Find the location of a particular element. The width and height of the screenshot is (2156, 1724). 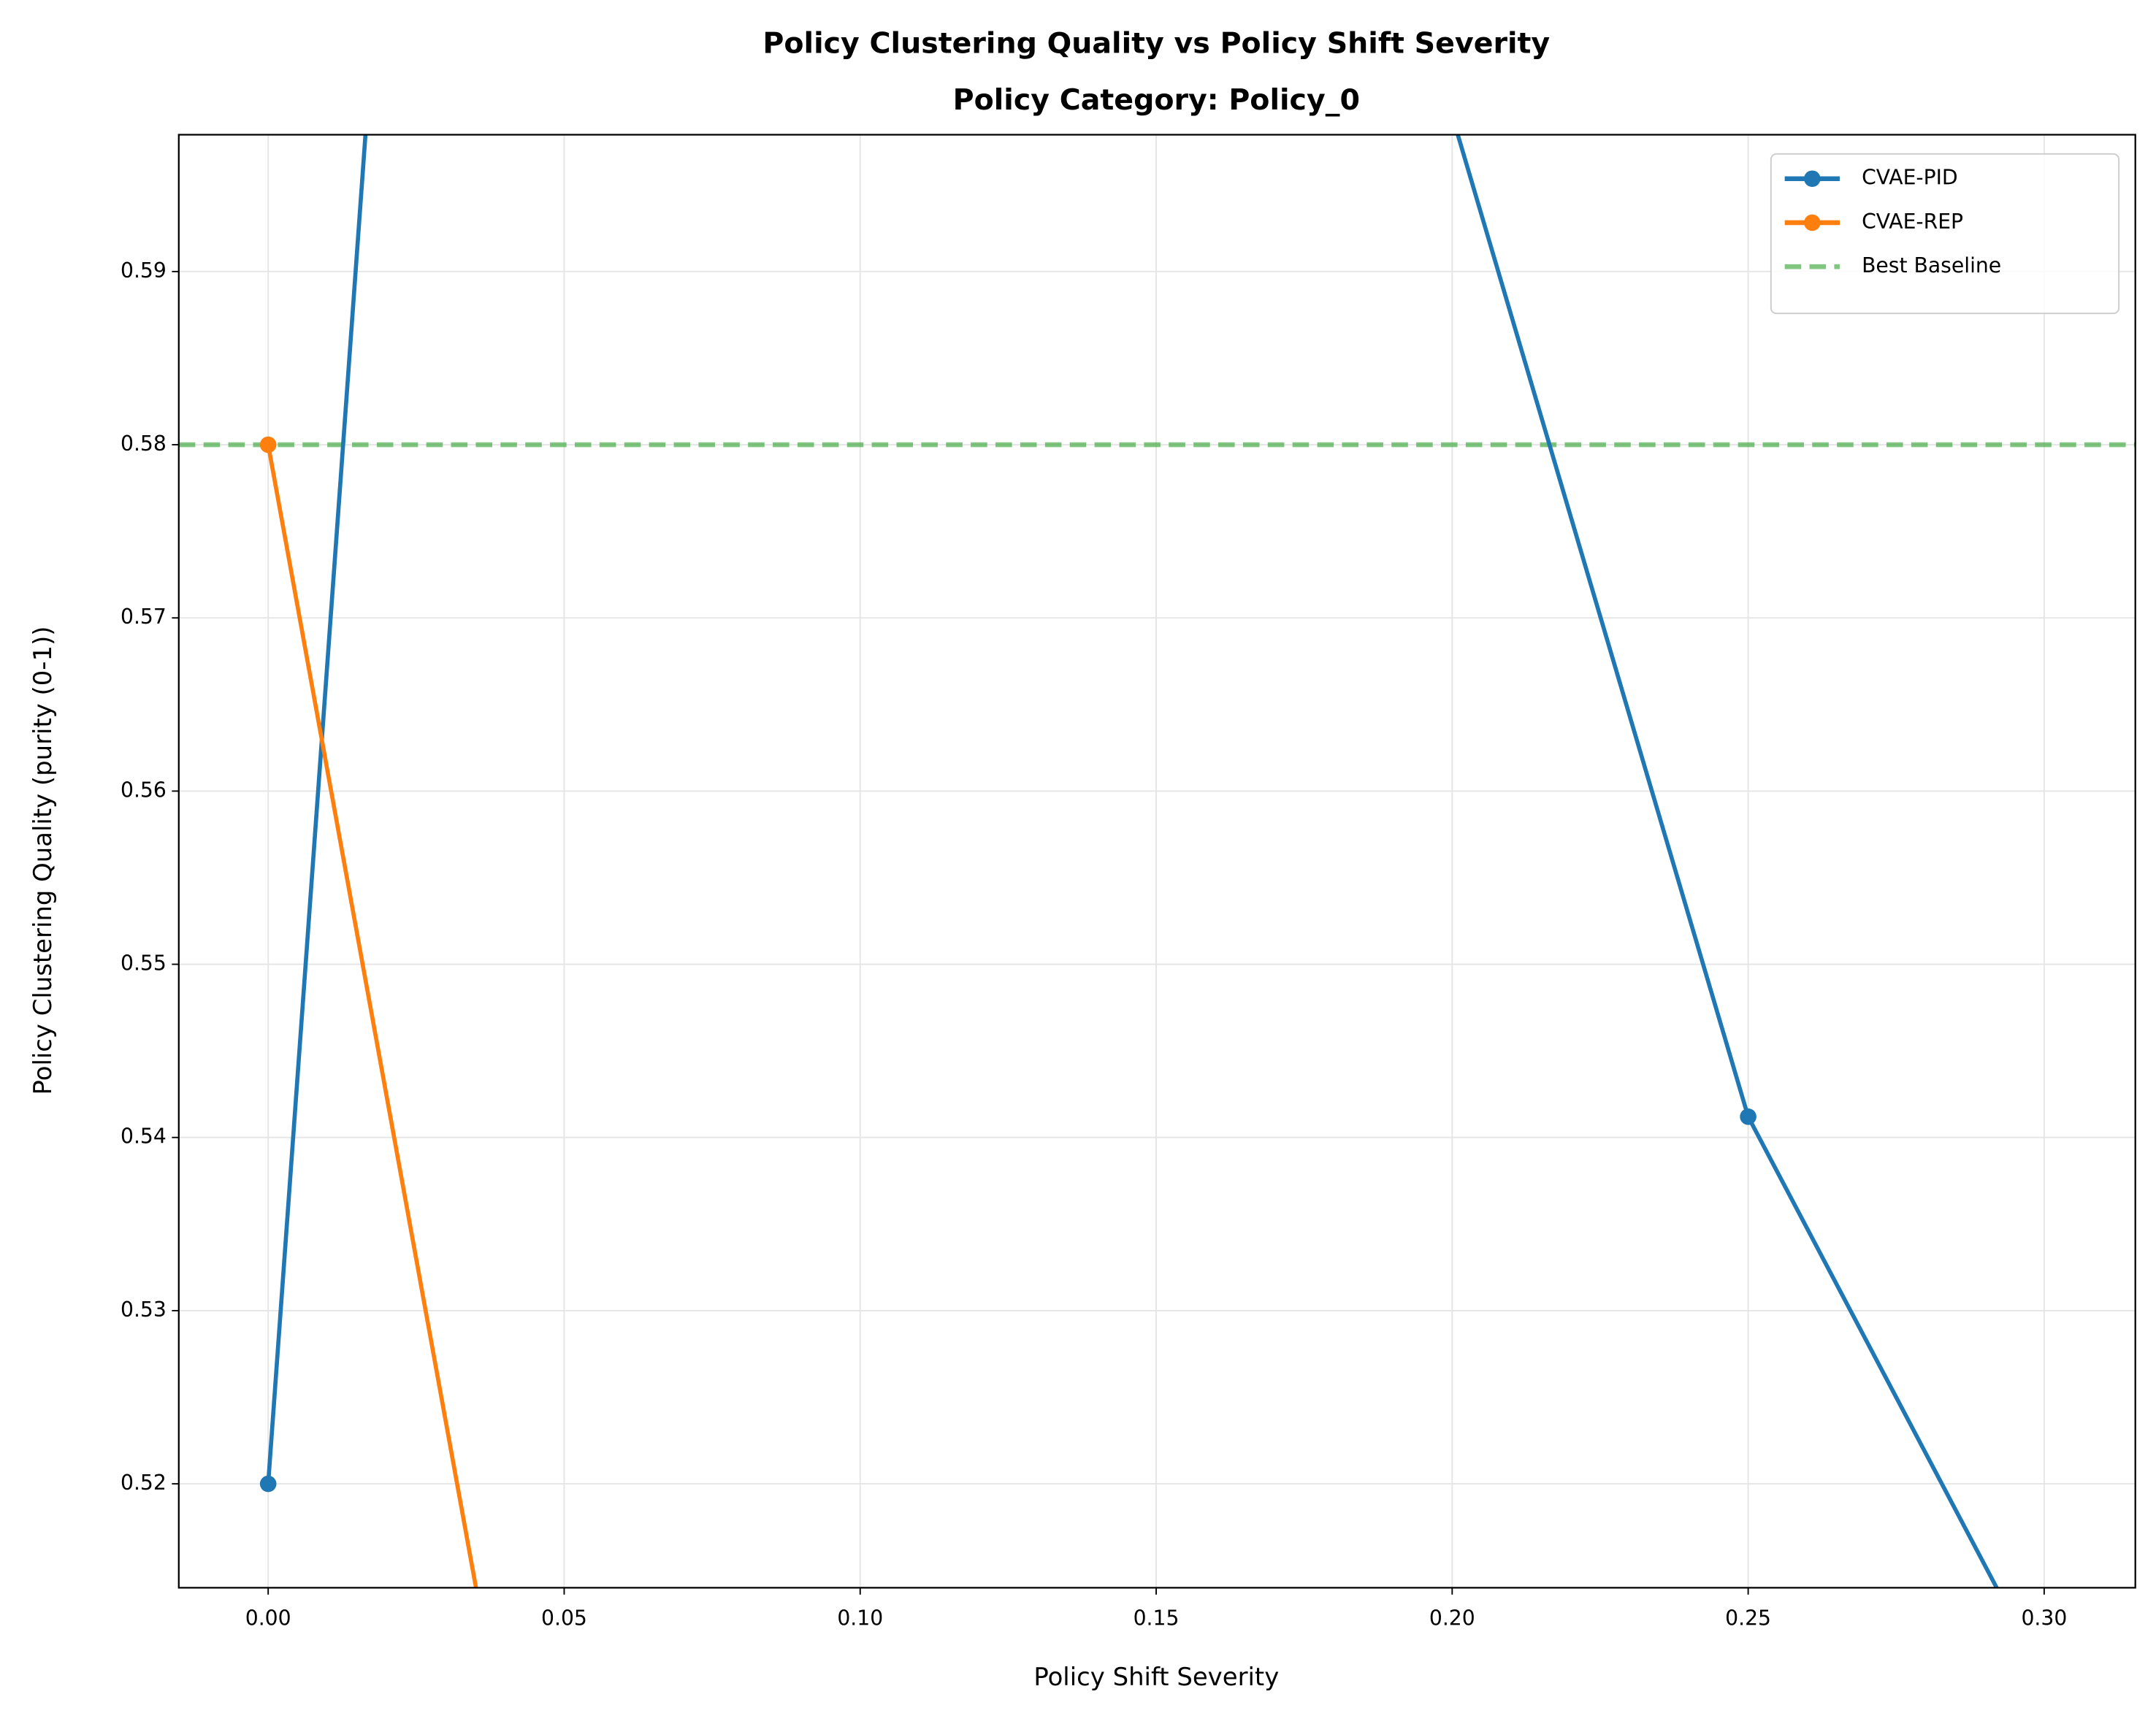

x-tick-label: 0.20 is located at coordinates (1452, 1618).